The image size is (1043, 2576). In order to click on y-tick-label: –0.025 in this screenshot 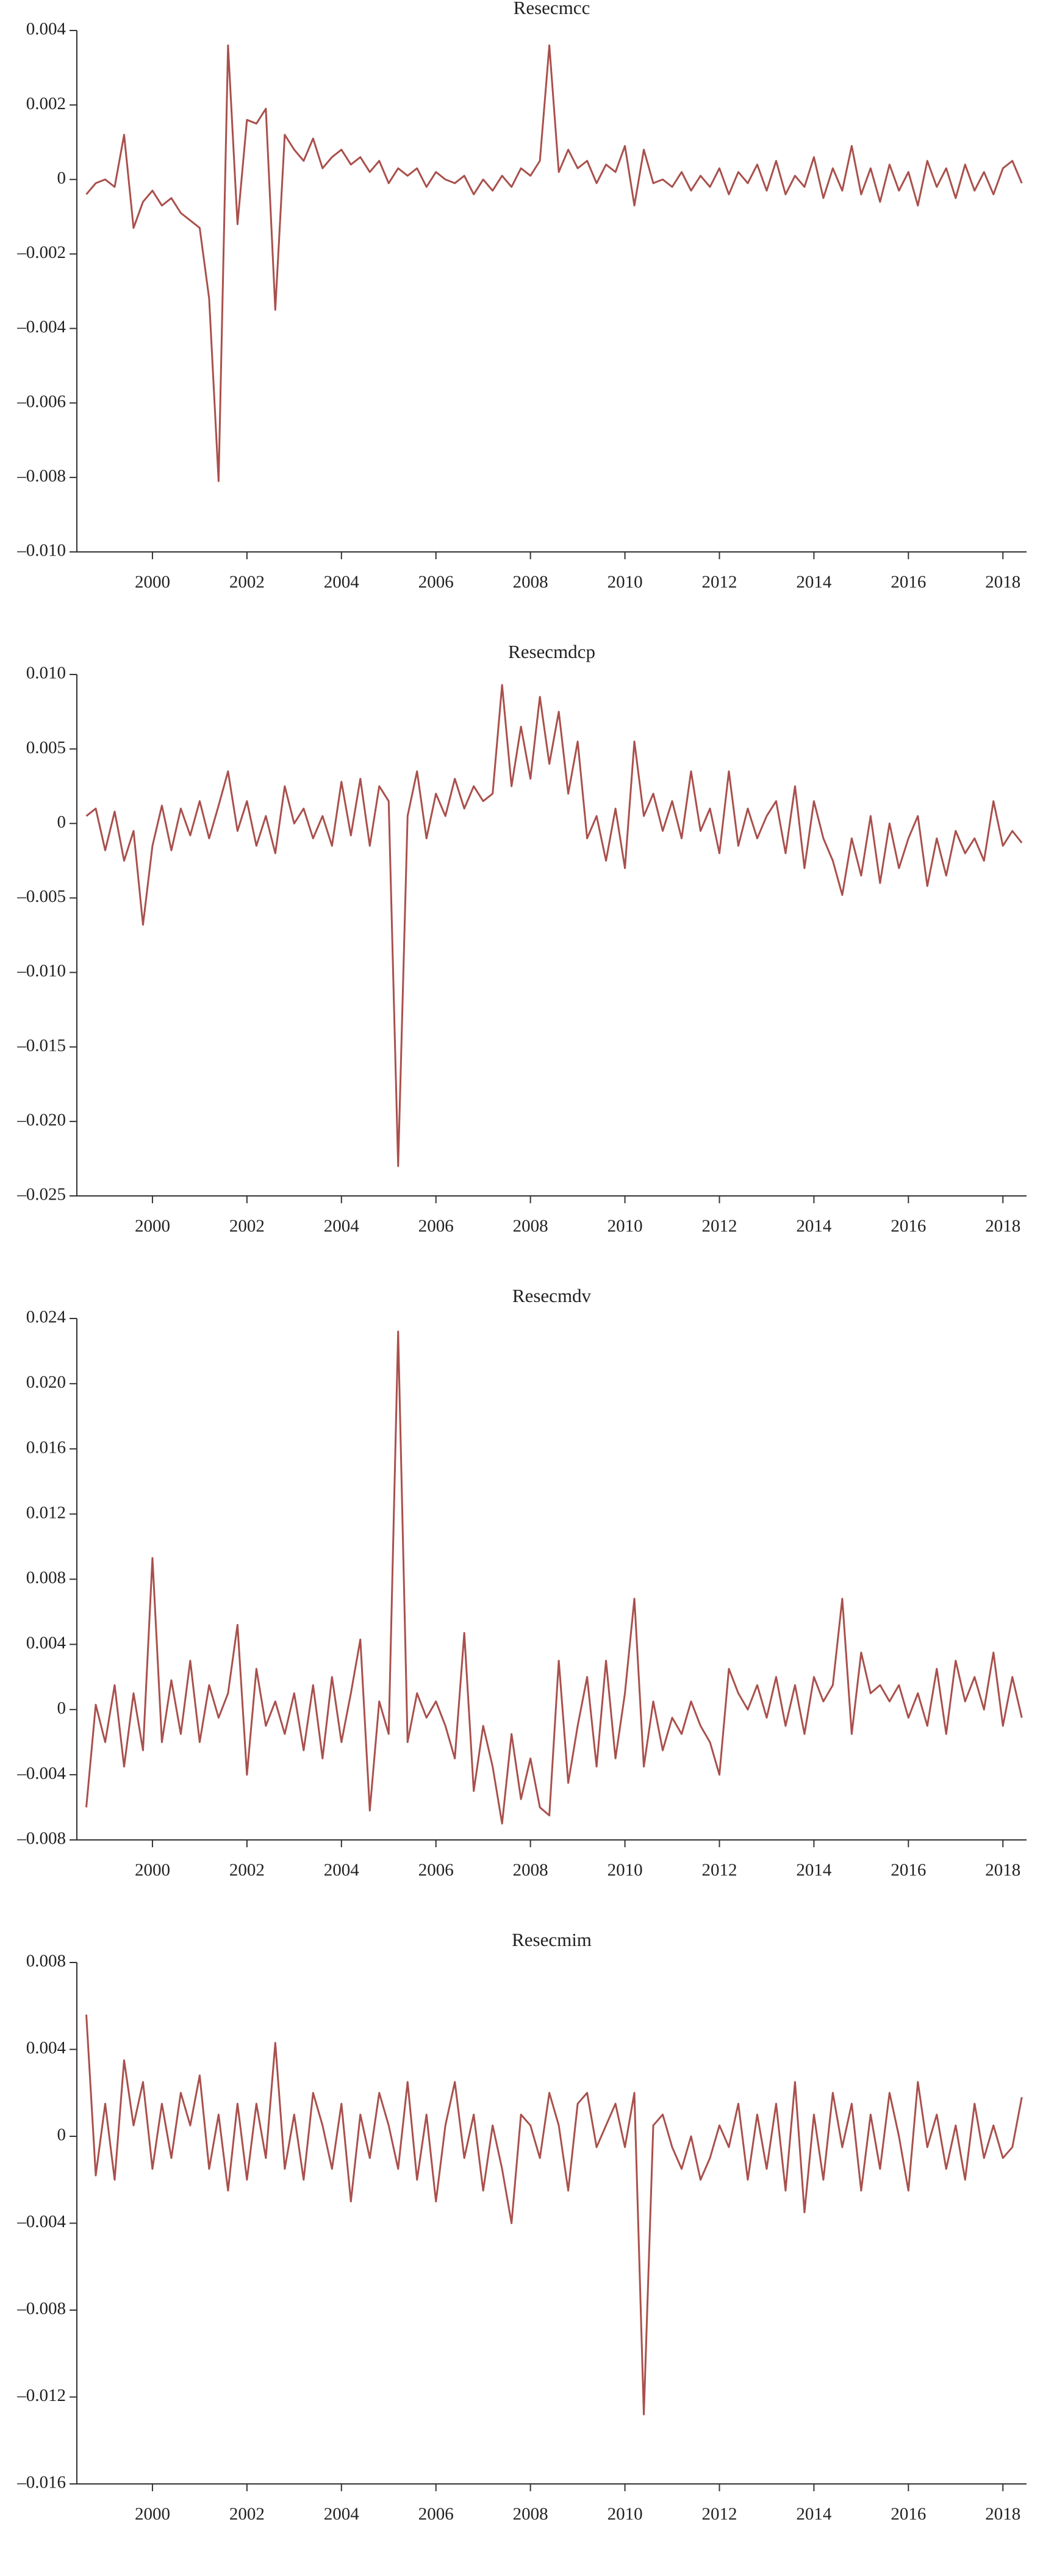, I will do `click(41, 1194)`.